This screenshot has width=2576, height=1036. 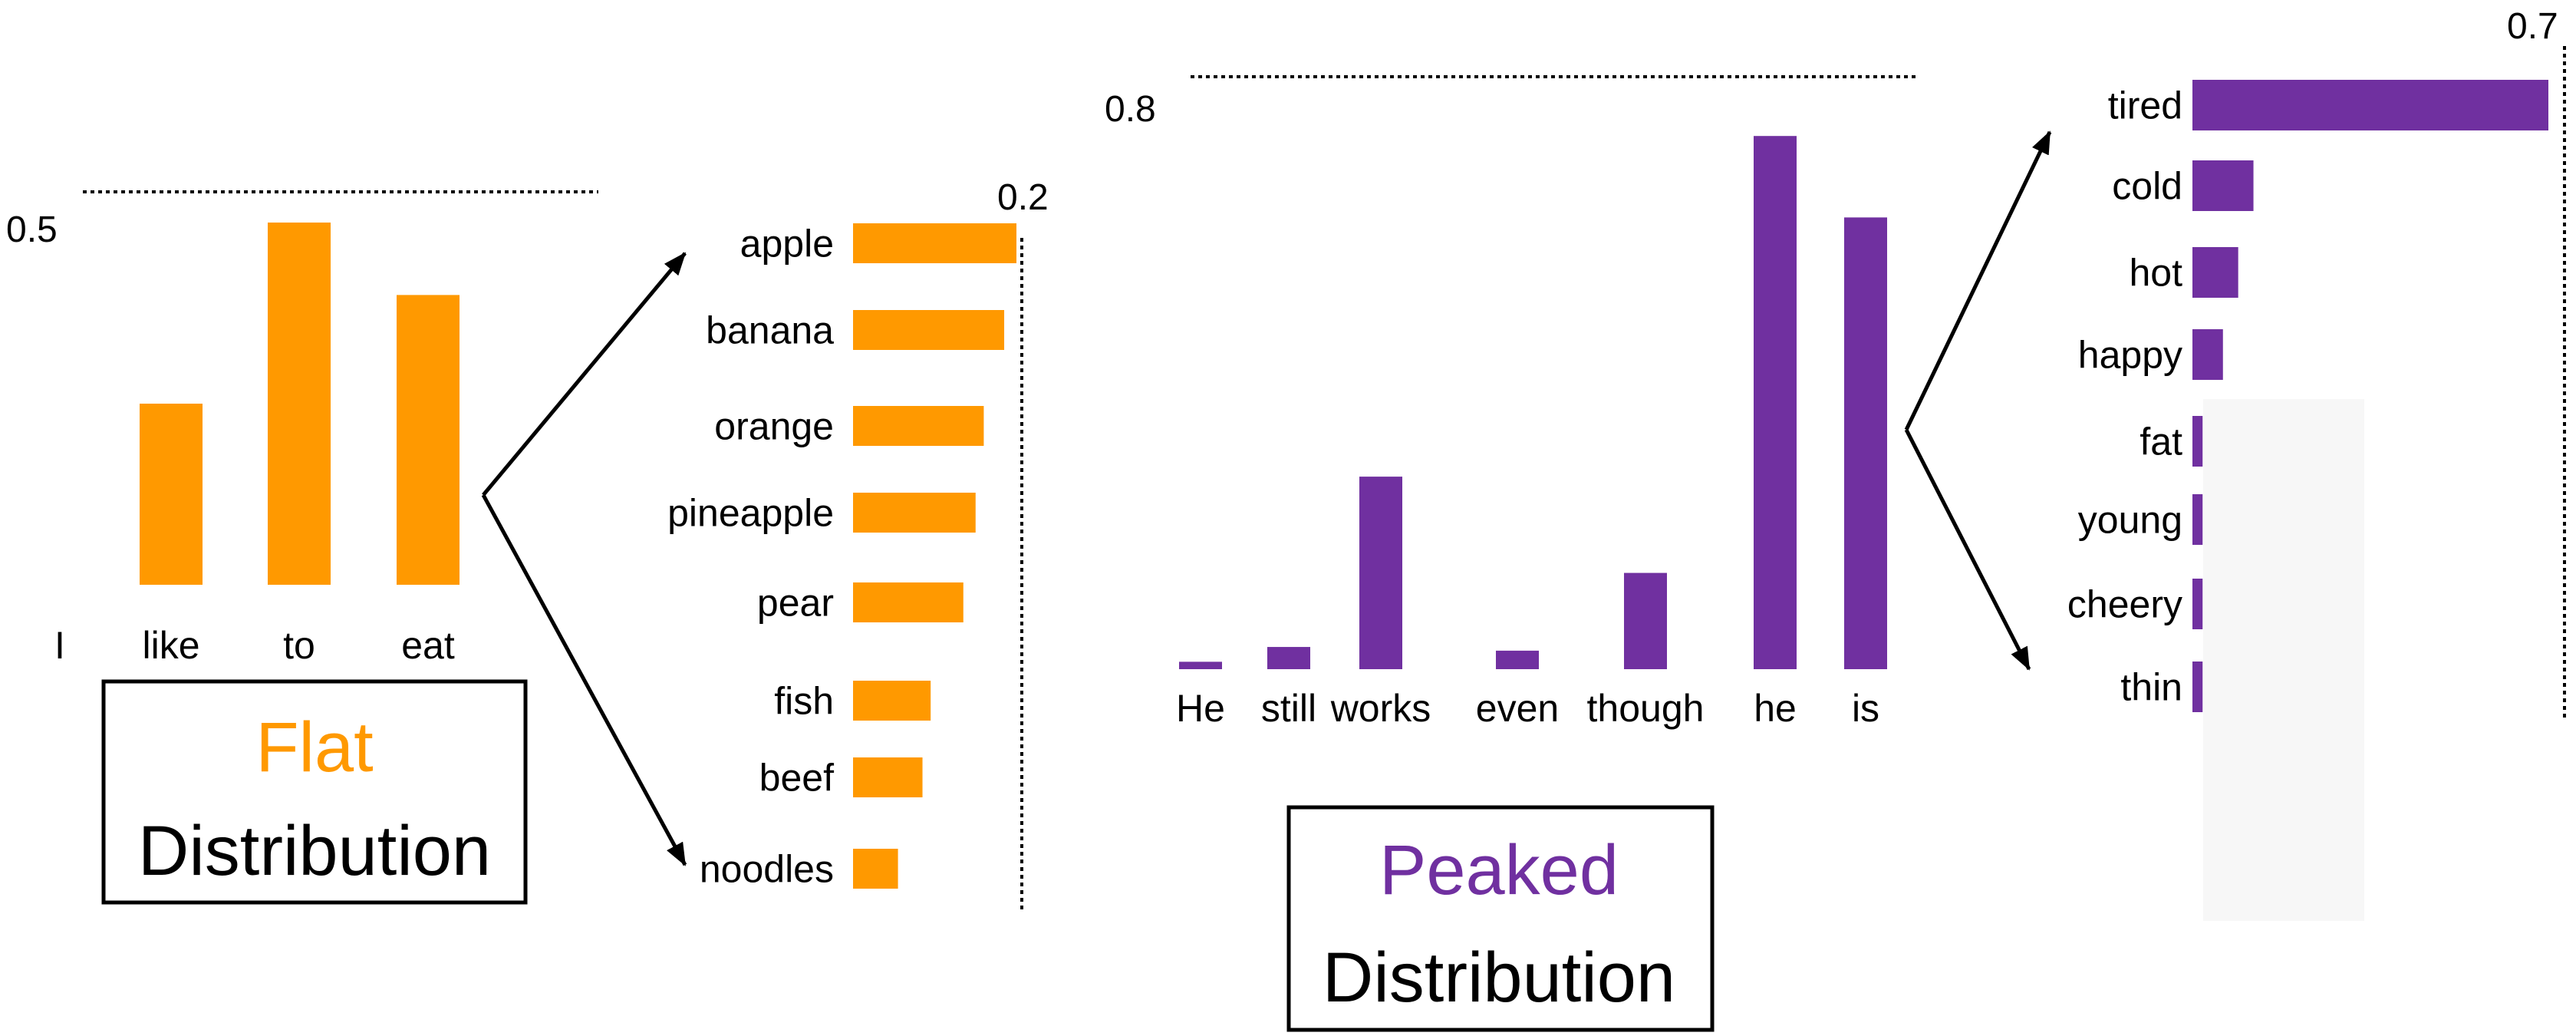 What do you see at coordinates (787, 244) in the screenshot?
I see `flat-next-tick-label: apple` at bounding box center [787, 244].